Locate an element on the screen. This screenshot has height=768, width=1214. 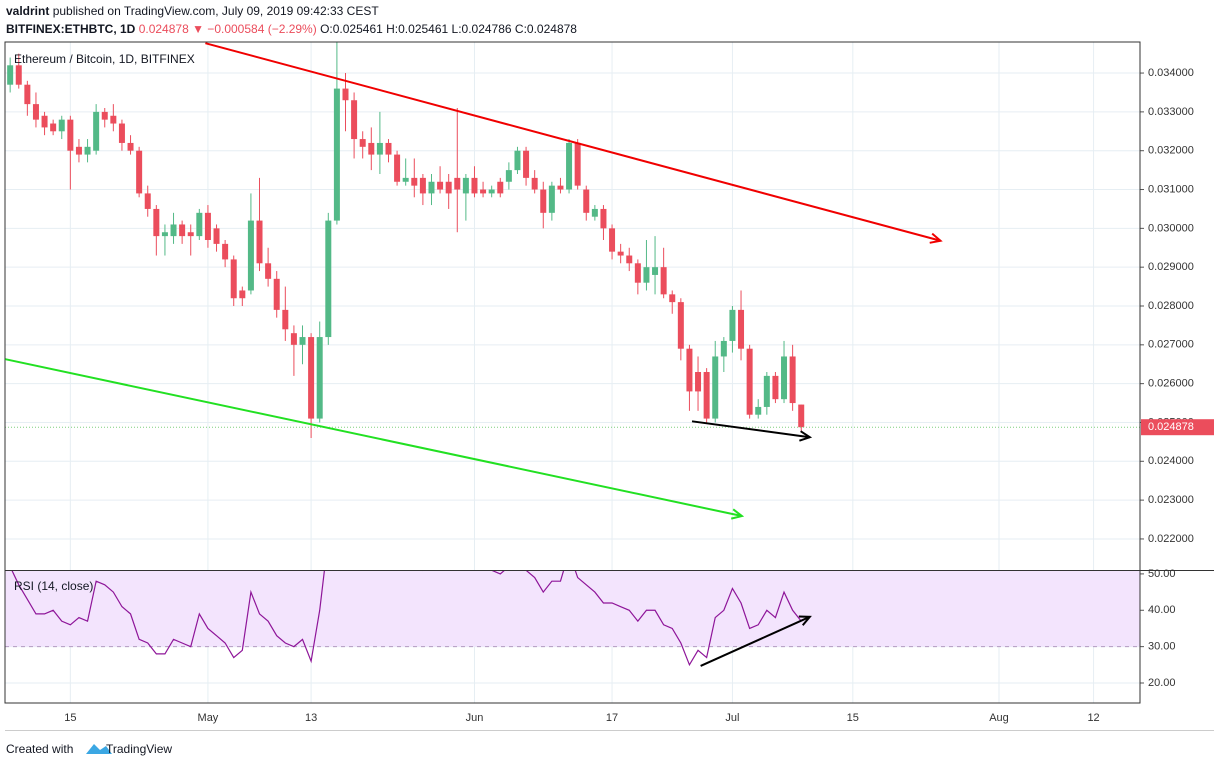
y-tick-label: 0.034000 is located at coordinates (1171, 73).